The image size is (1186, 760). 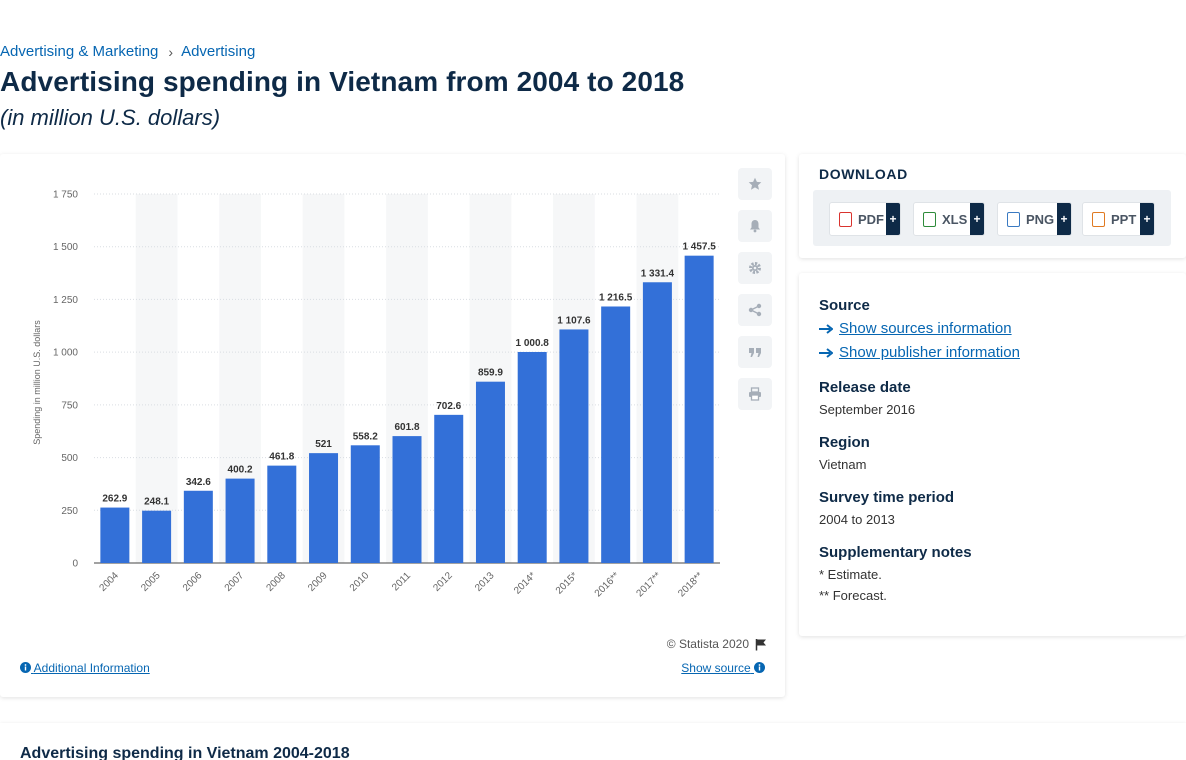 I want to click on x-tick-label: 2004, so click(x=109, y=582).